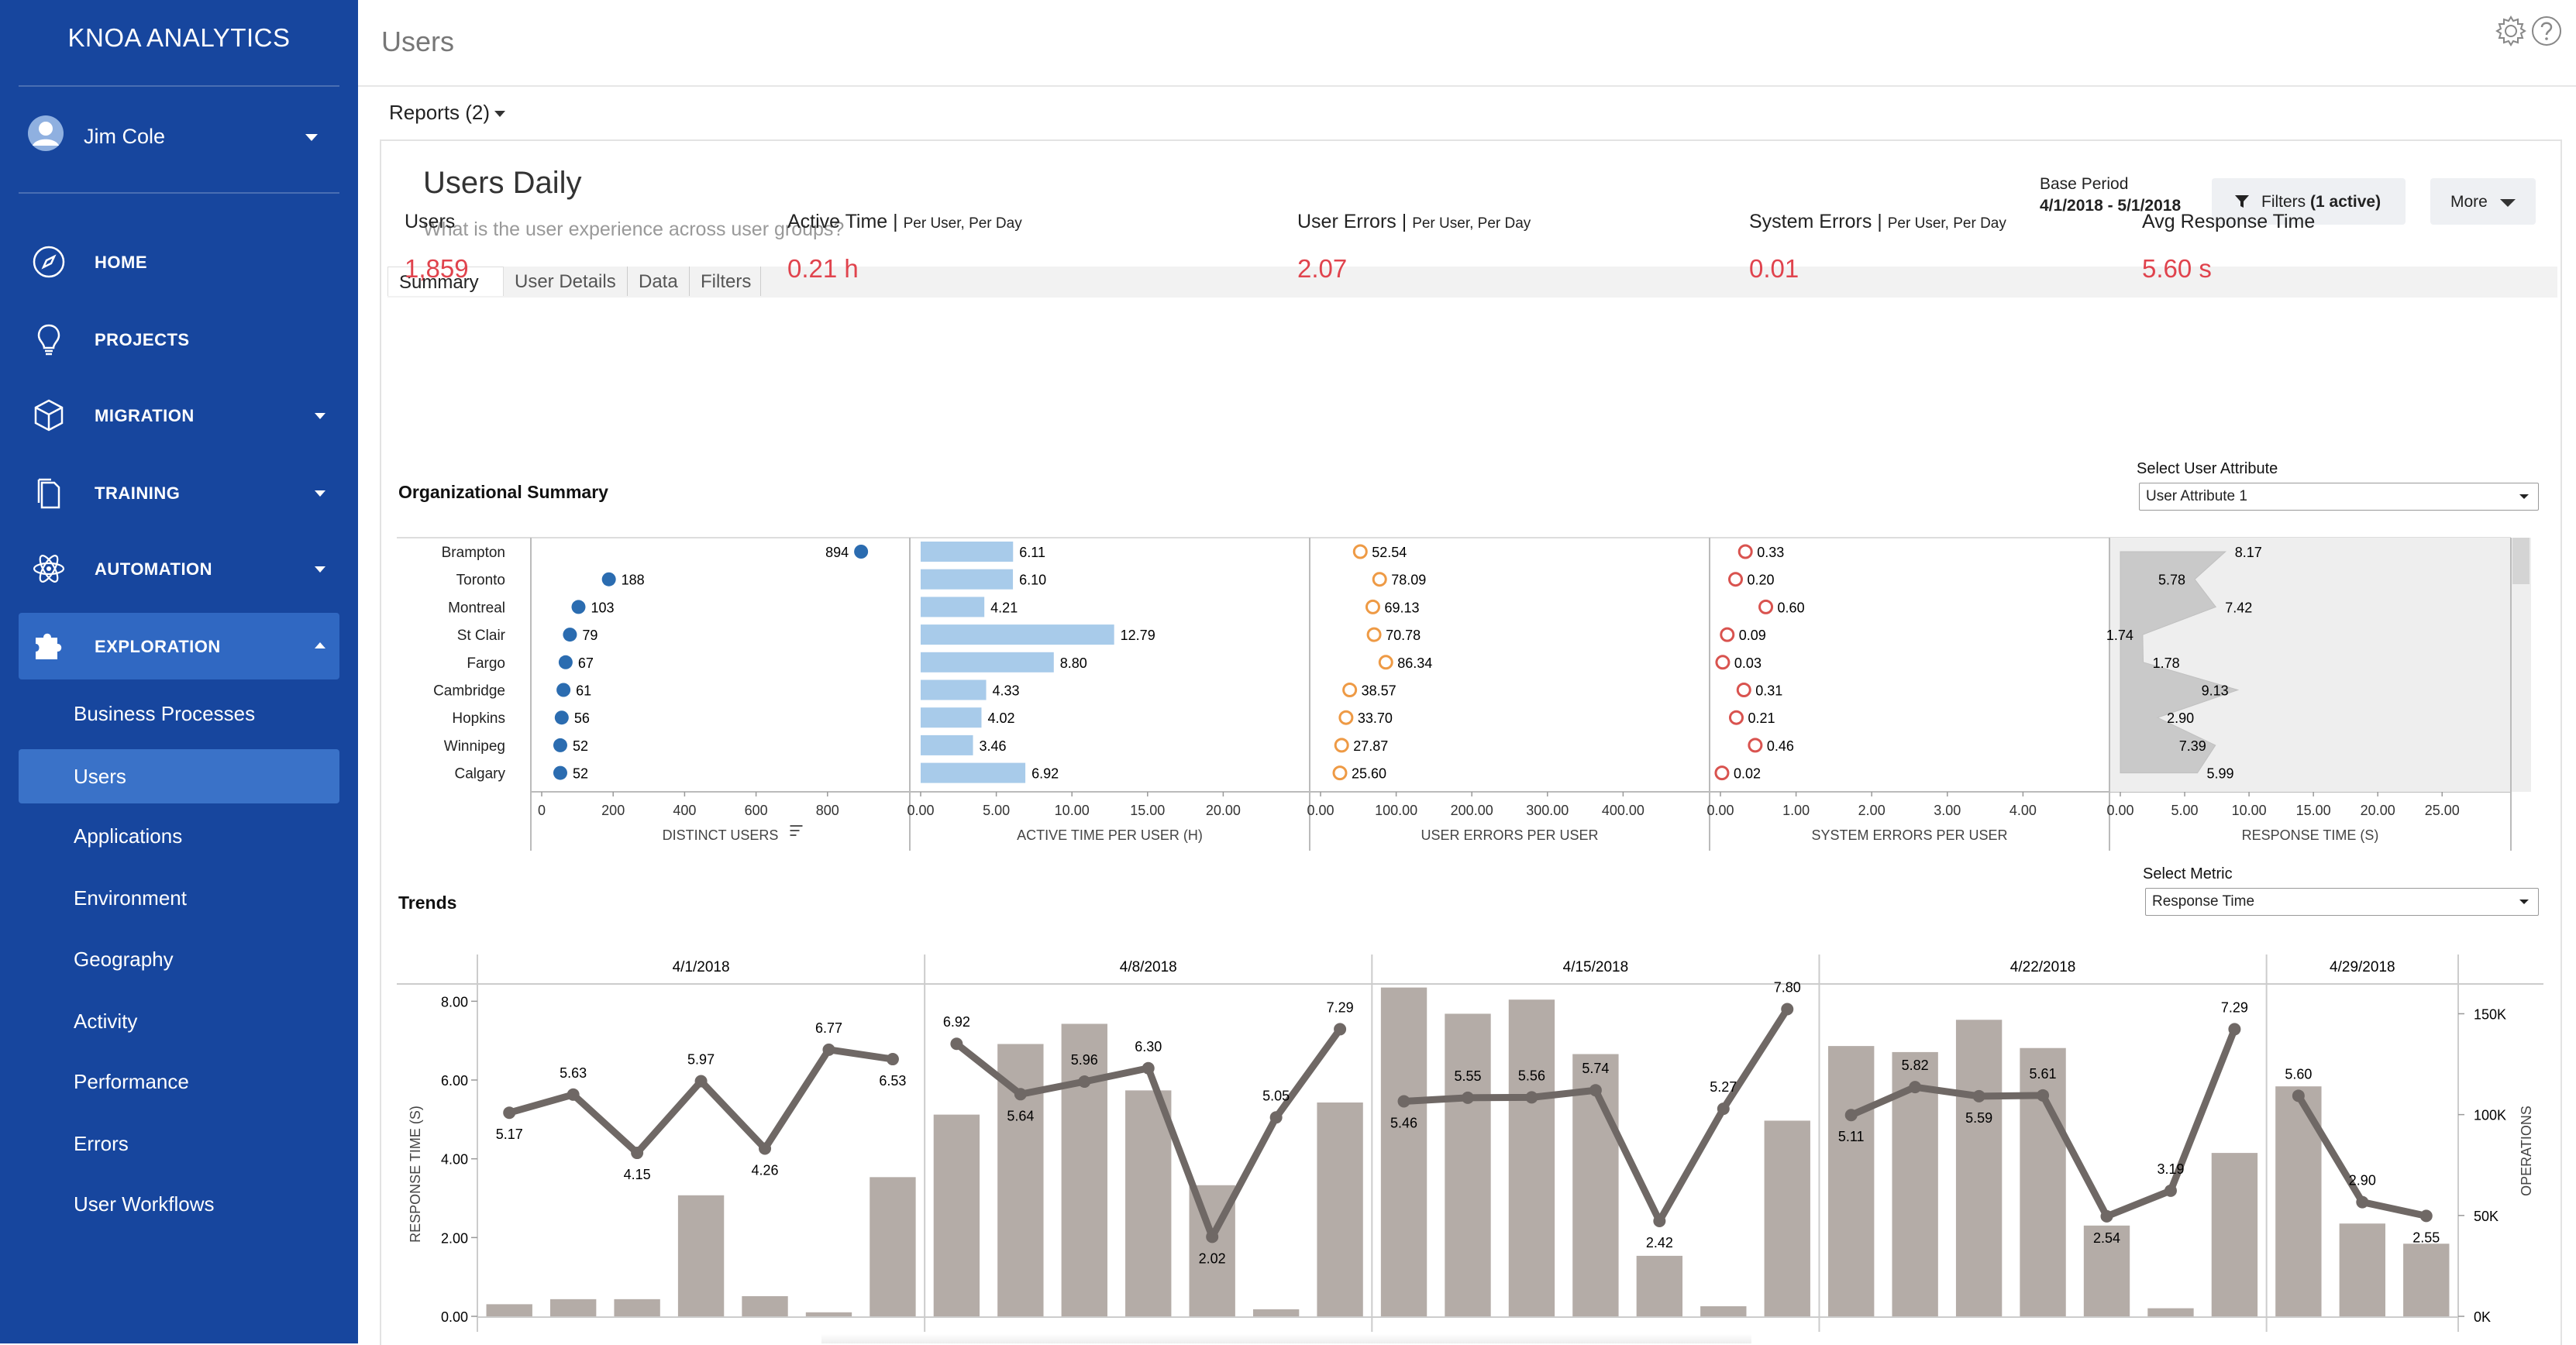  I want to click on subnav-label: Users, so click(100, 776).